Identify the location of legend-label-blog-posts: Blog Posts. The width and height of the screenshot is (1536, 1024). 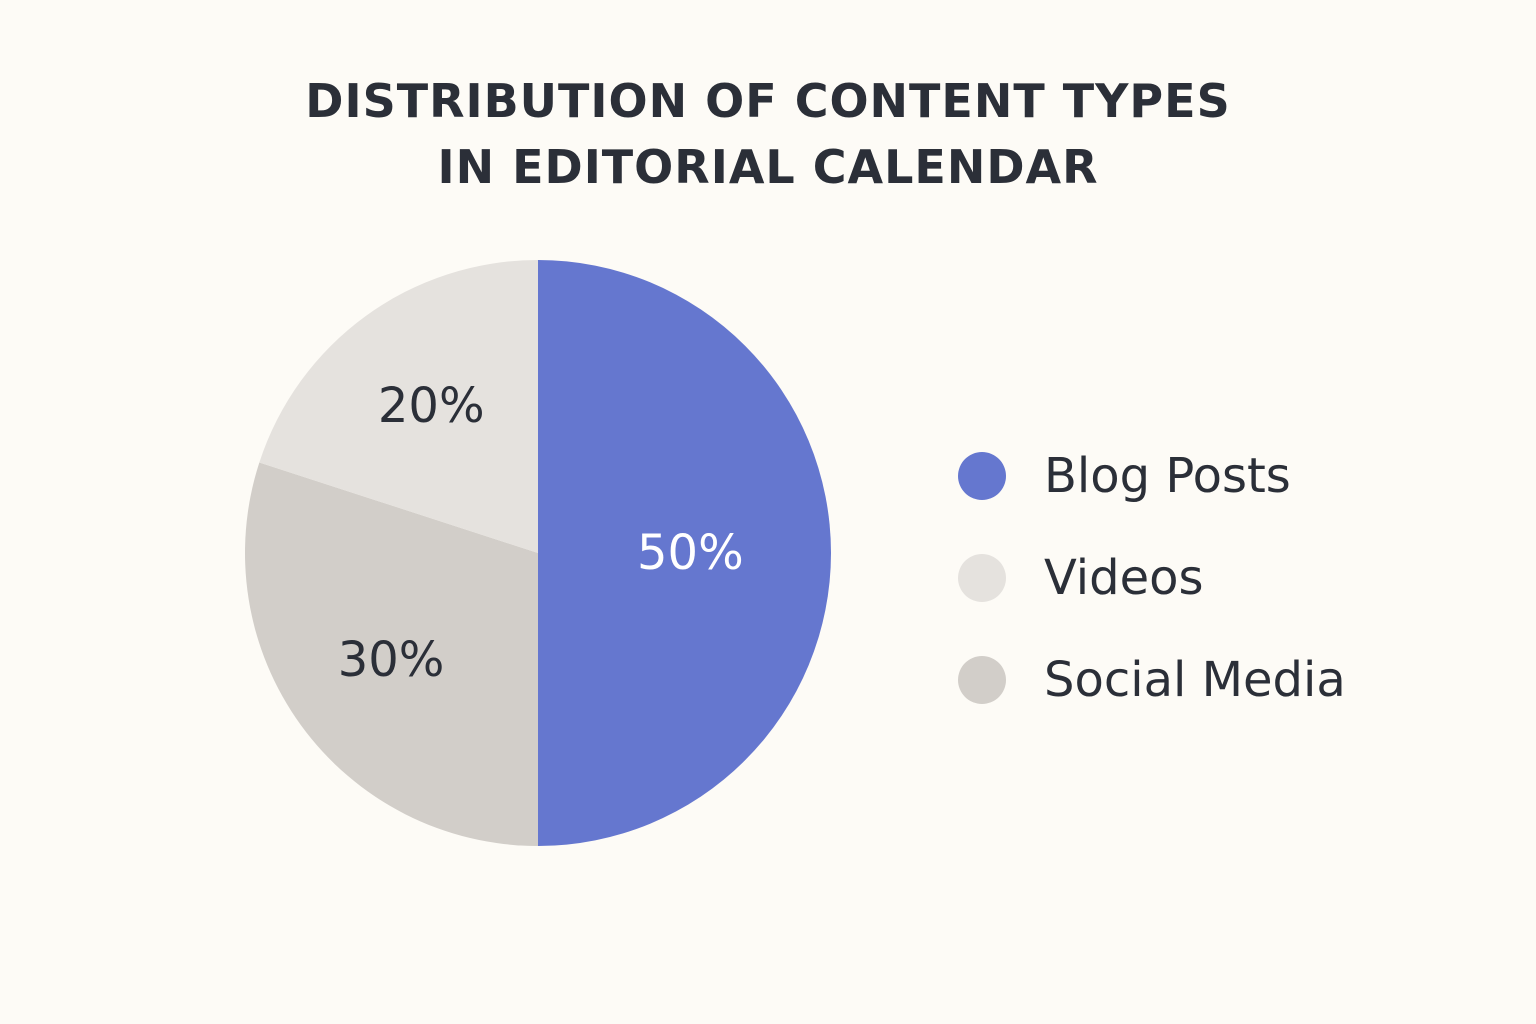
(1167, 476).